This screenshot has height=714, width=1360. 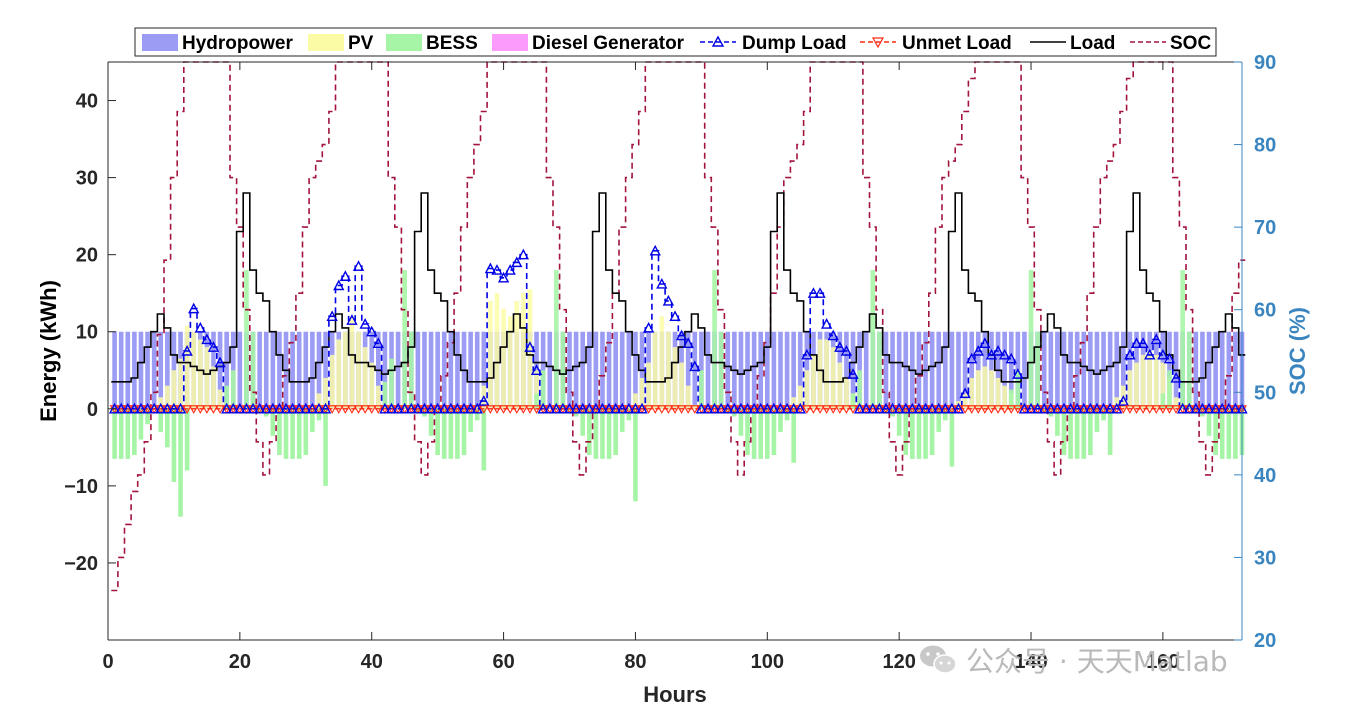 I want to click on watermark-text: 公众号 · 天天Matlab, so click(x=1097, y=661).